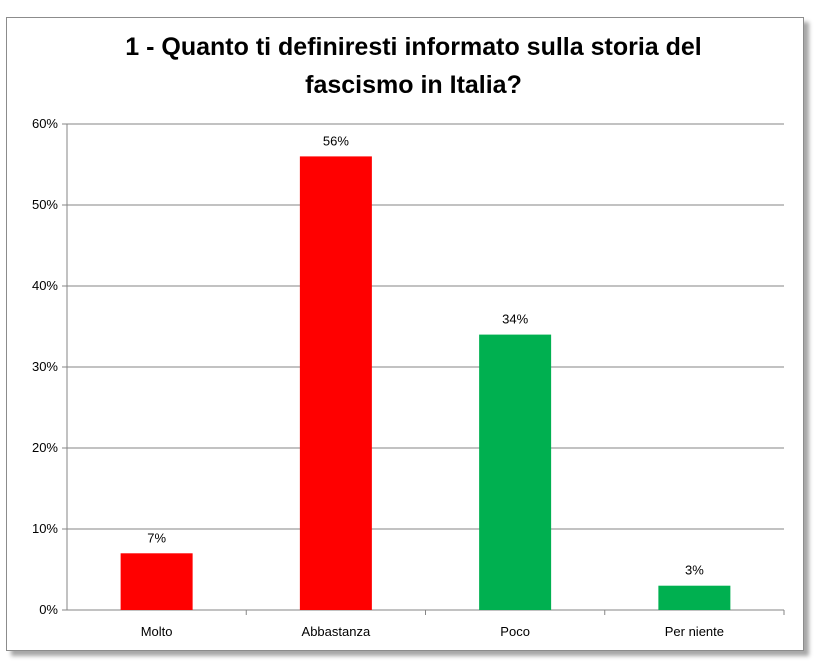  Describe the element at coordinates (156, 581) in the screenshot. I see `bar-molto` at that location.